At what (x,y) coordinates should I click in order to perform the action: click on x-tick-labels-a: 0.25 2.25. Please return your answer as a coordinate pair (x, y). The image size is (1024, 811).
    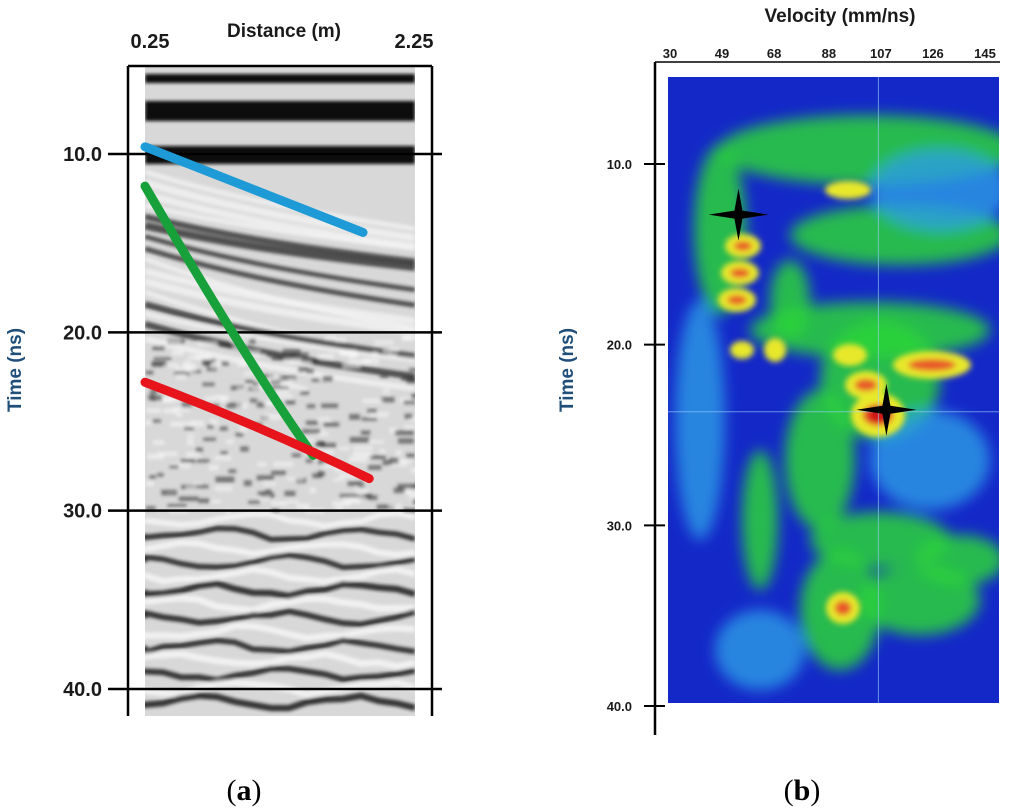
    Looking at the image, I should click on (282, 42).